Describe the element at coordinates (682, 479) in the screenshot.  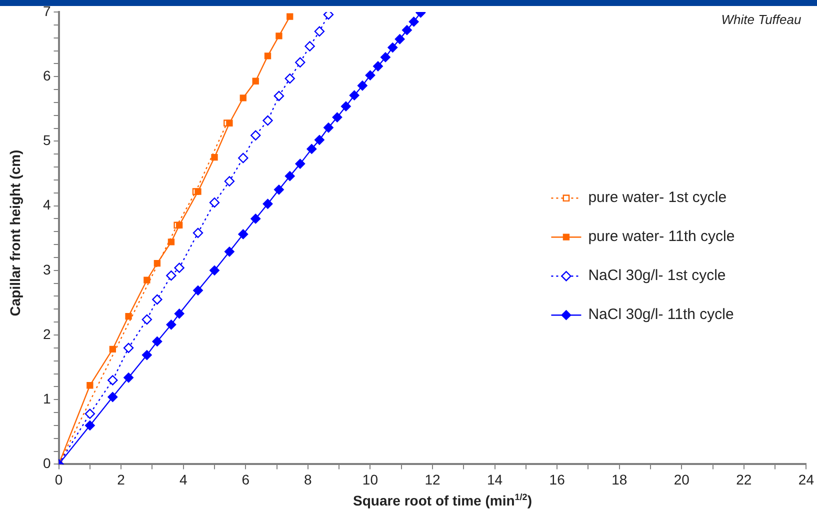
I see `x-tick-label: 20` at that location.